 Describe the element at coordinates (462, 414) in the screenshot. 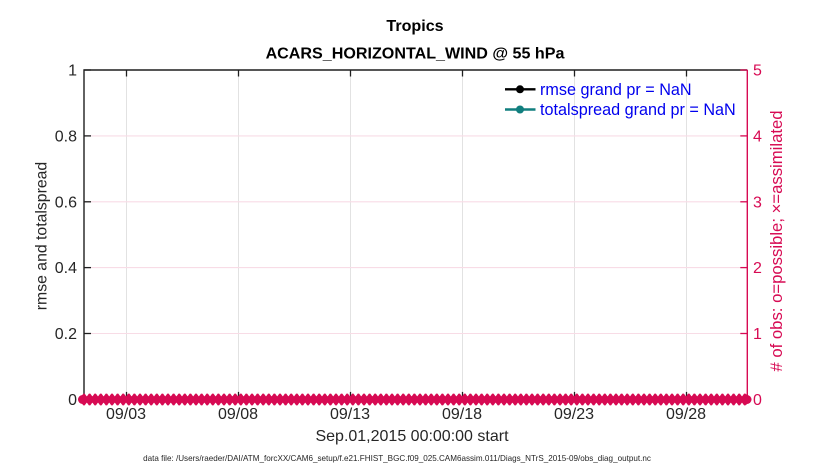

I see `svg-text: 09/18` at that location.